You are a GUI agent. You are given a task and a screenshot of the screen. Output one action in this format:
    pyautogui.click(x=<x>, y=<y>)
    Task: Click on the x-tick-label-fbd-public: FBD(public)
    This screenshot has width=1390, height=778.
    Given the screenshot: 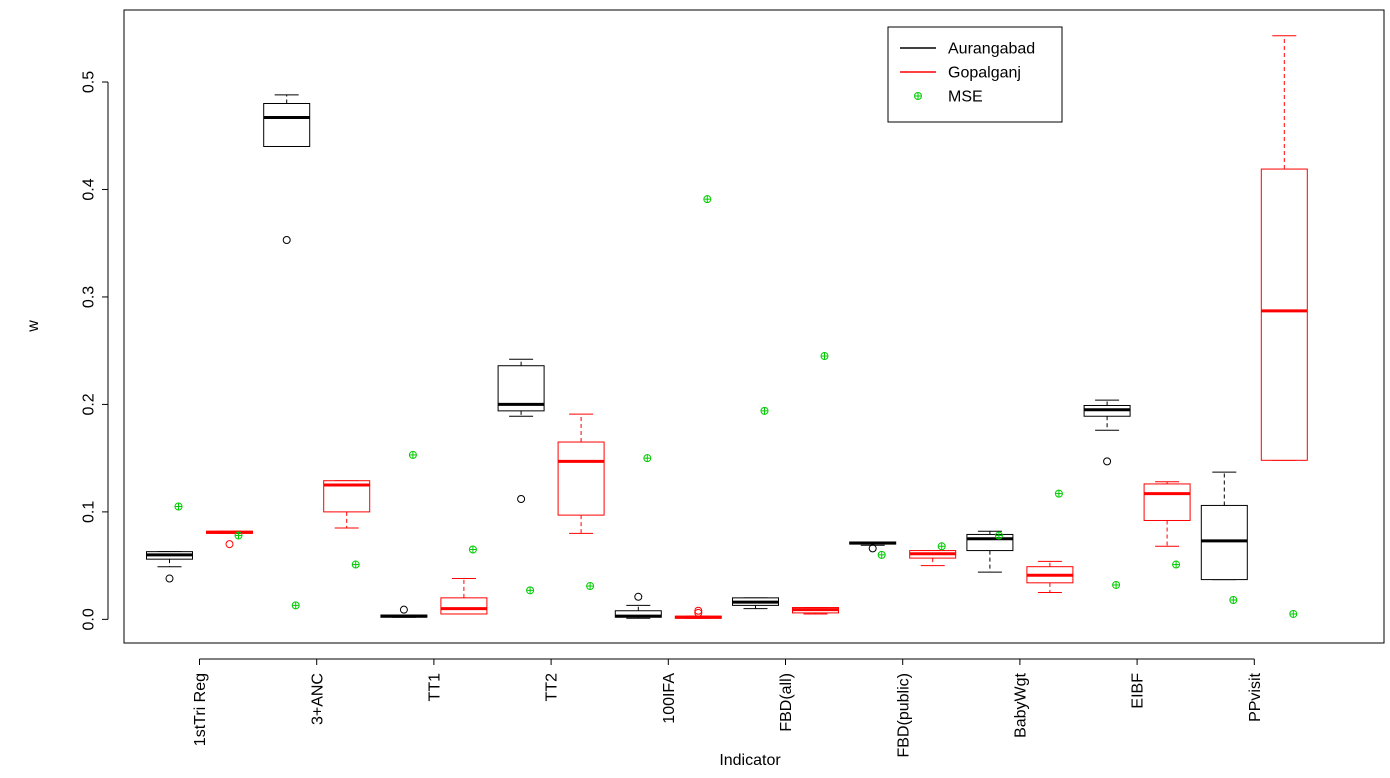 What is the action you would take?
    pyautogui.click(x=903, y=715)
    